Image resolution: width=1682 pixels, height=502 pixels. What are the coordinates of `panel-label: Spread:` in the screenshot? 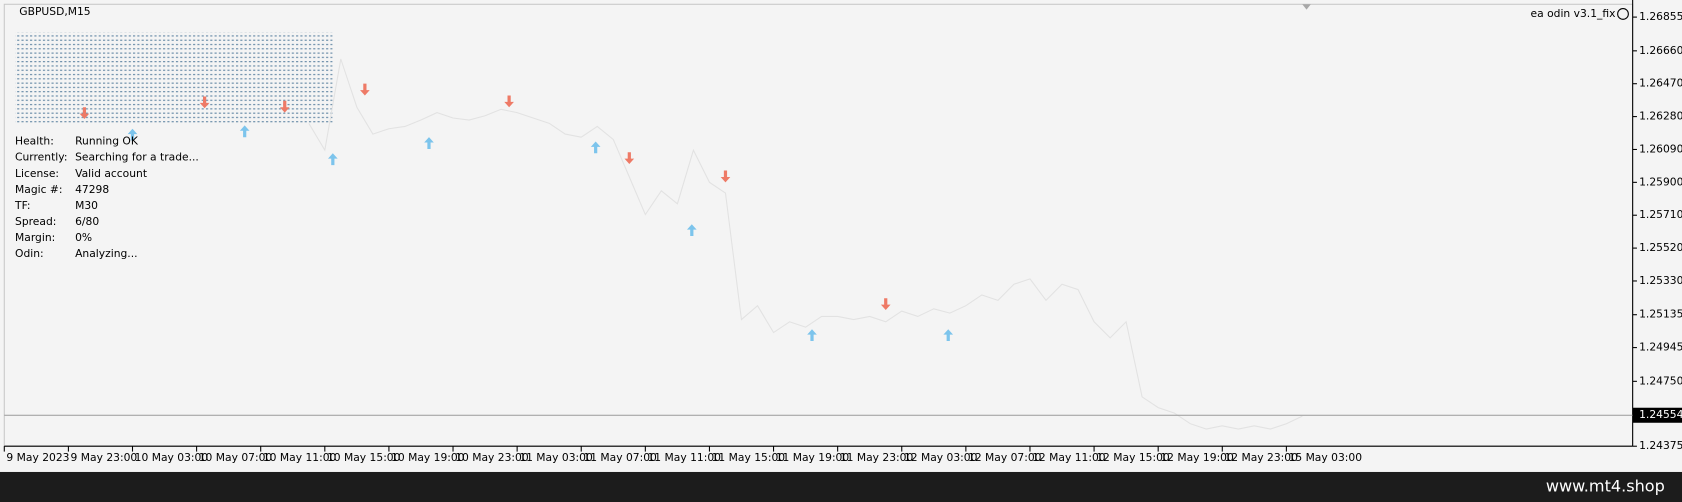 It's located at (35, 221).